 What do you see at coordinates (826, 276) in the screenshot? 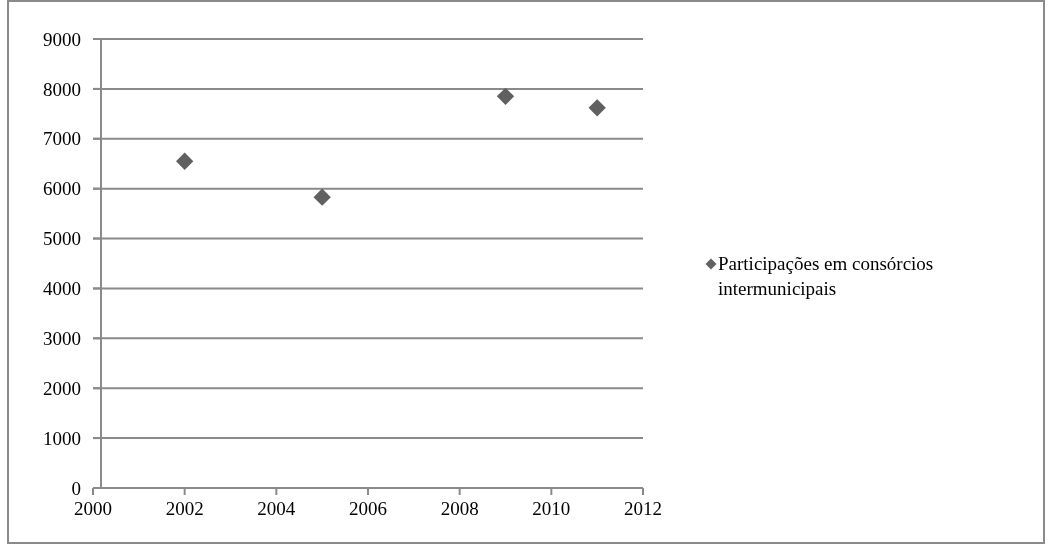
I see `legend-label: Participações em consórcios intermunicipais` at bounding box center [826, 276].